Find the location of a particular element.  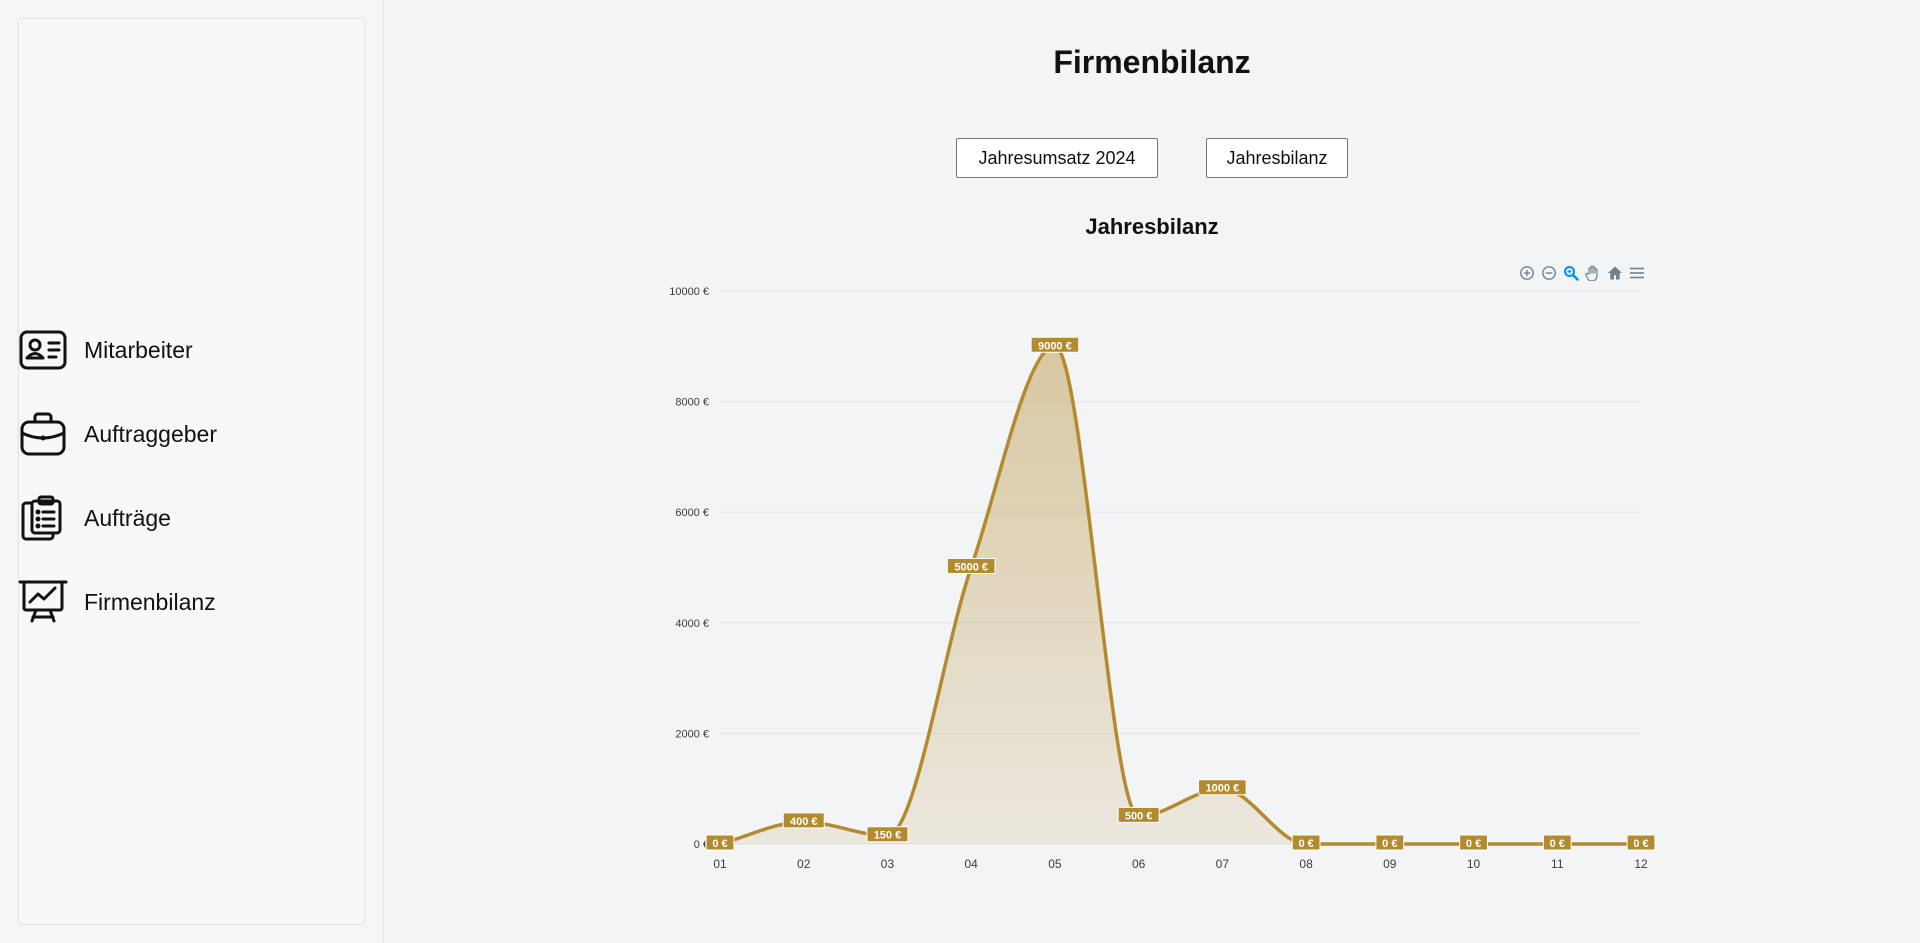

data-label-text: 150 € is located at coordinates (888, 836).